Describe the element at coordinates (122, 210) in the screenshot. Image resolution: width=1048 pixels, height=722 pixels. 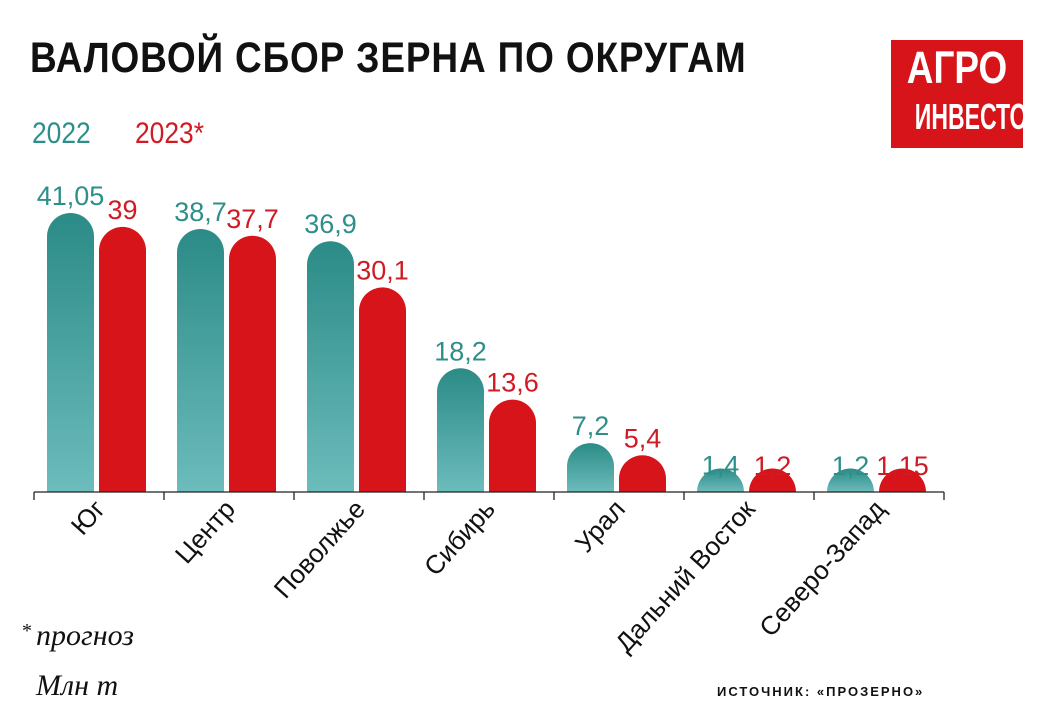
I see `value-label-2023-0: 39` at that location.